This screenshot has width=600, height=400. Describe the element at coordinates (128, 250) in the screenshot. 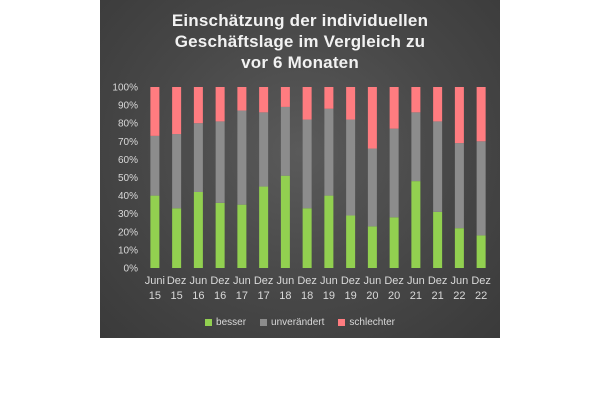

I see `y-tick-label: 10%` at that location.